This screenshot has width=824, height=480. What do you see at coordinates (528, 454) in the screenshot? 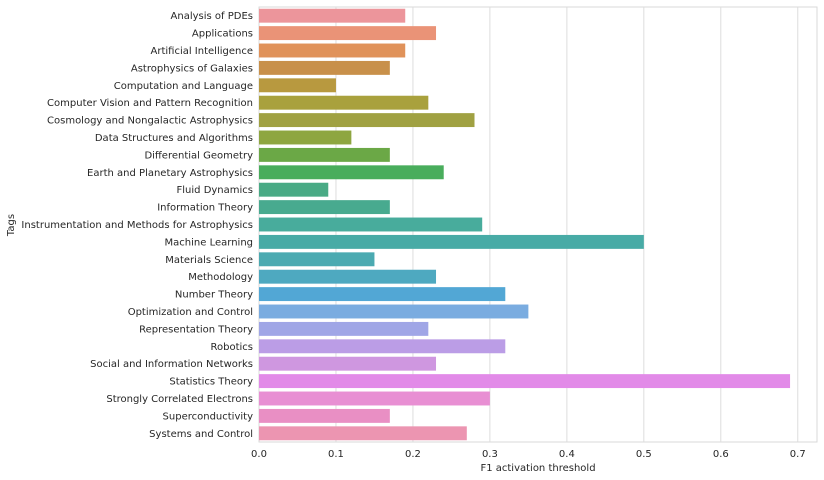
I see `x-tick-labels: 0.0 0.1 0.2 0.3 0.4 0.5 0.6 0.7` at bounding box center [528, 454].